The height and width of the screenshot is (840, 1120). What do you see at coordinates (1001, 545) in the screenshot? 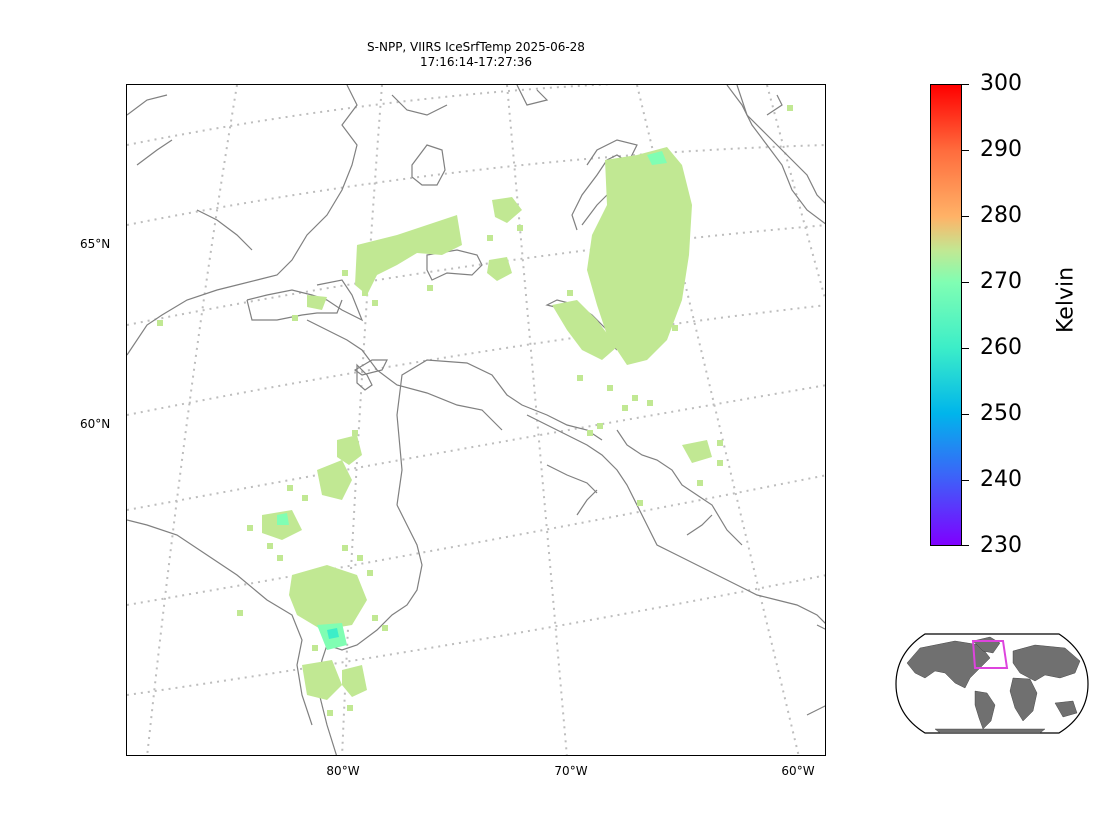
I see `colorbar-tick-230: 230` at bounding box center [1001, 545].